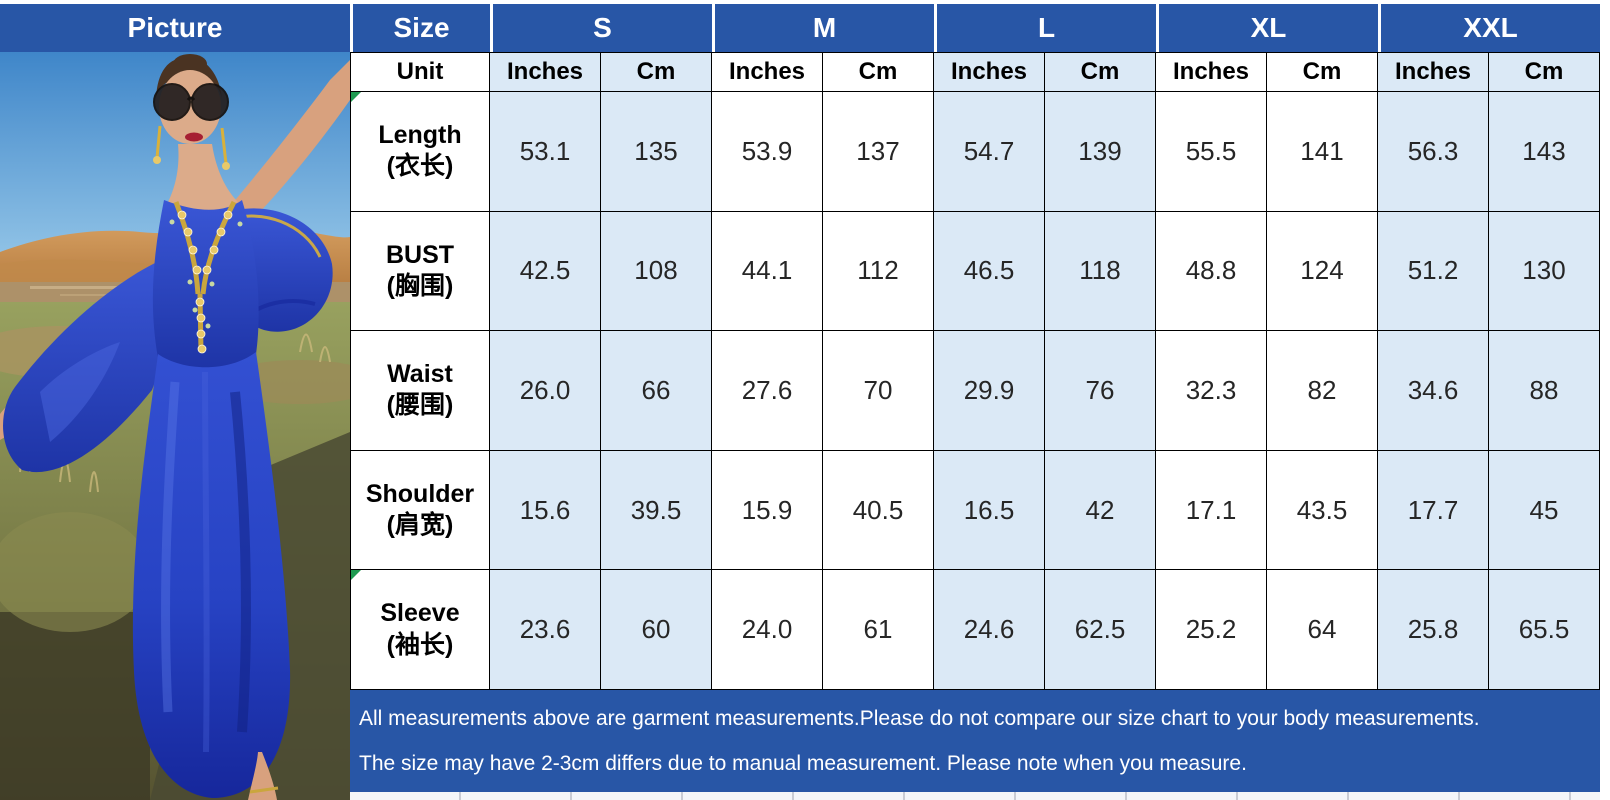  I want to click on row-label-sleeve: Sleeve (袖长), so click(420, 630).